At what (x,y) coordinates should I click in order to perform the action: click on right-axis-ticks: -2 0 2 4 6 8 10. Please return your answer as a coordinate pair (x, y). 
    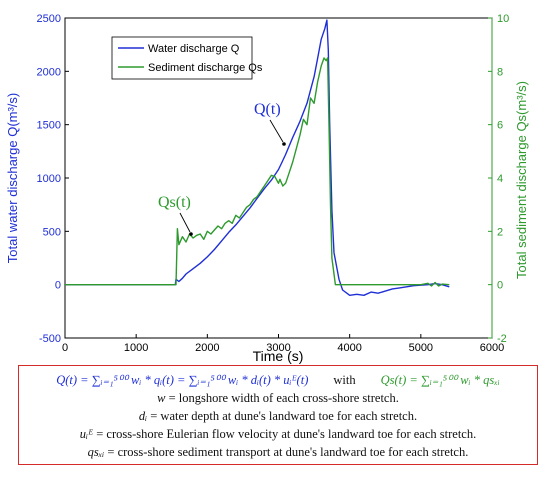
    Looking at the image, I should click on (498, 179).